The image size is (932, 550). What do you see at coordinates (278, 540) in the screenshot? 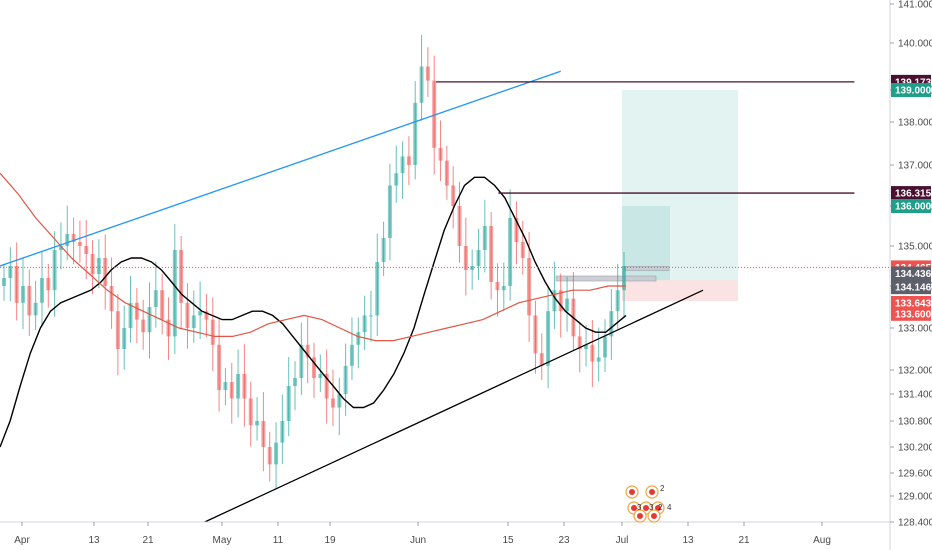
I see `x-tick-label: 11` at bounding box center [278, 540].